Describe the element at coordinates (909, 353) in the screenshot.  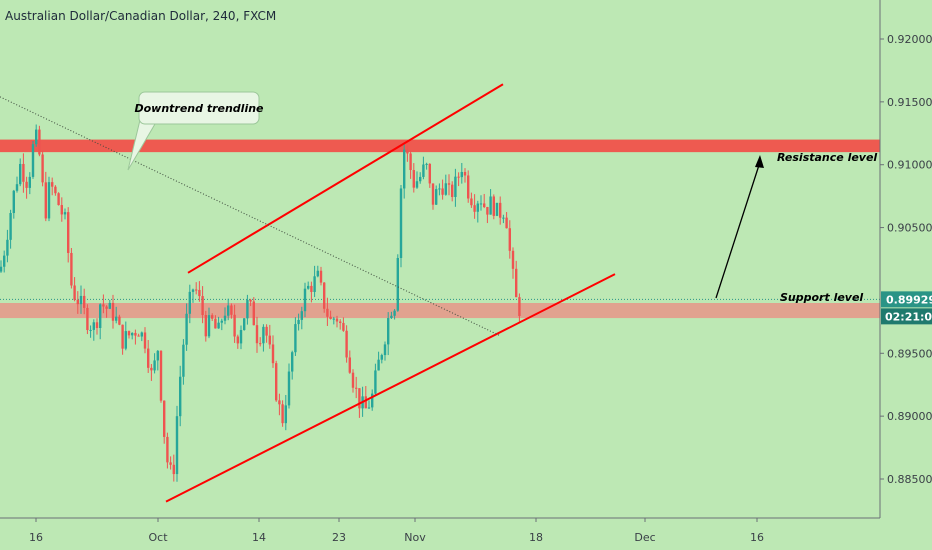
I see `y-tick-label: 0.89500` at that location.